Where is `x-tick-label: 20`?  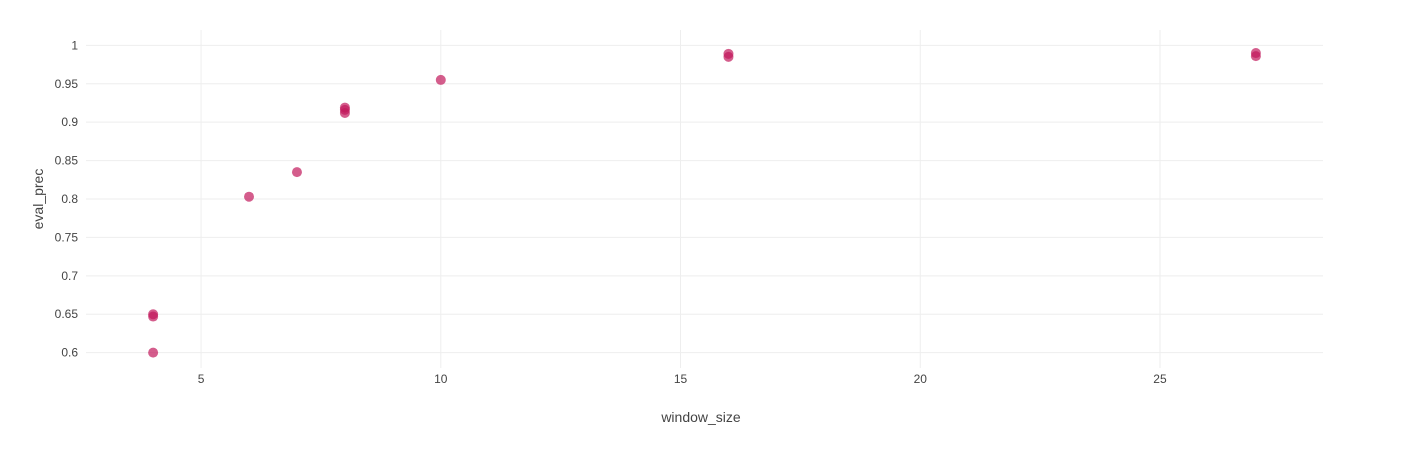 x-tick-label: 20 is located at coordinates (921, 379).